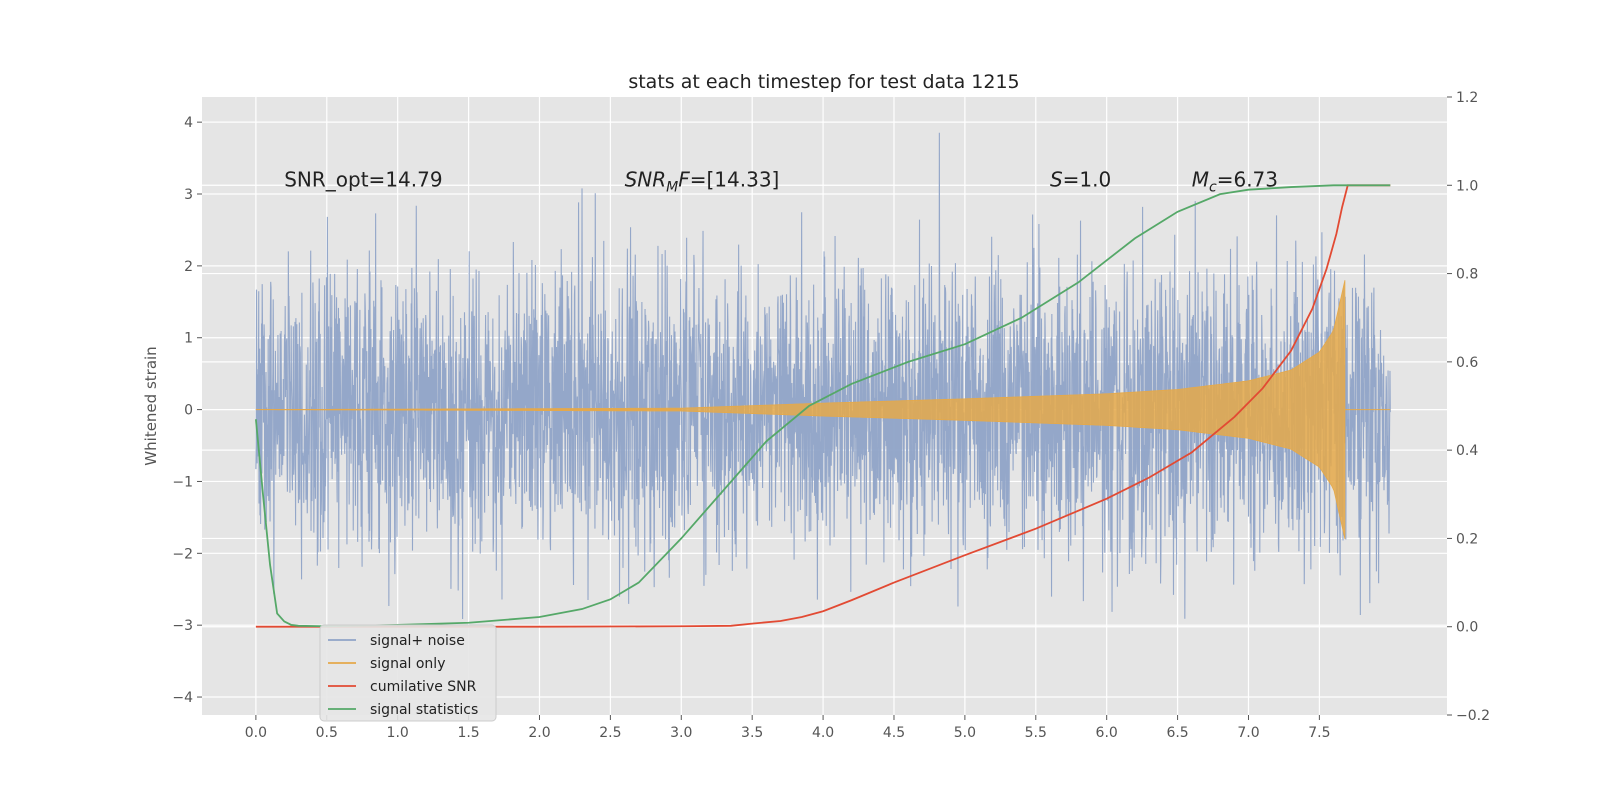 The width and height of the screenshot is (1600, 800). Describe the element at coordinates (1467, 275) in the screenshot. I see `y2-tick-label: 0.8` at that location.